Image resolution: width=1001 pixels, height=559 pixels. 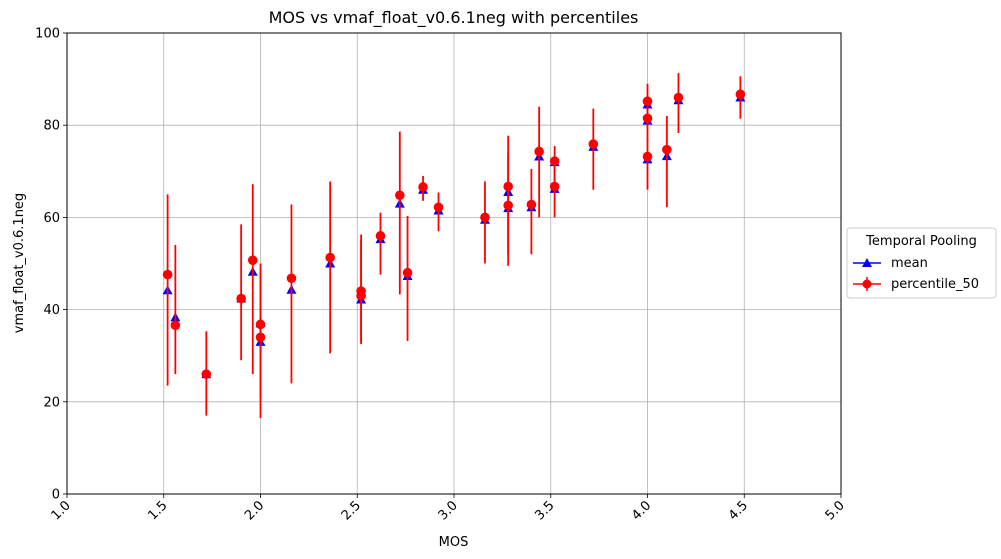 What do you see at coordinates (47, 34) in the screenshot?
I see `y-tick-label: 100` at bounding box center [47, 34].